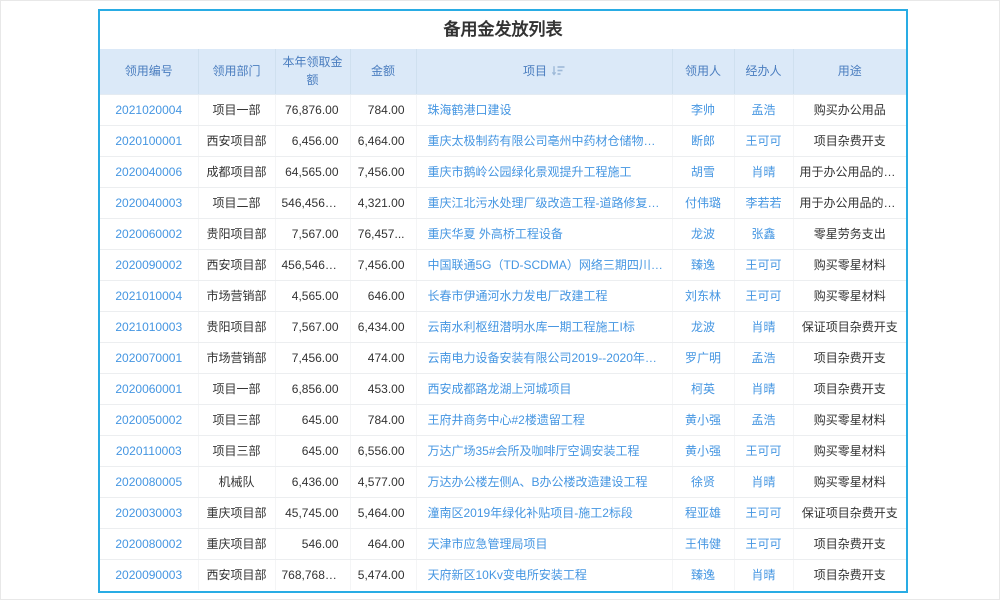 The image size is (1000, 600). Describe the element at coordinates (558, 71) in the screenshot. I see `sort-icon` at that location.